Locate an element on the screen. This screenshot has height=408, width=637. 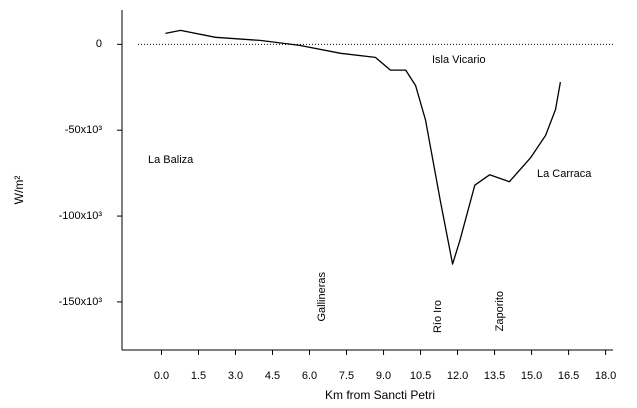
annotation: Zaporito is located at coordinates (500, 311).